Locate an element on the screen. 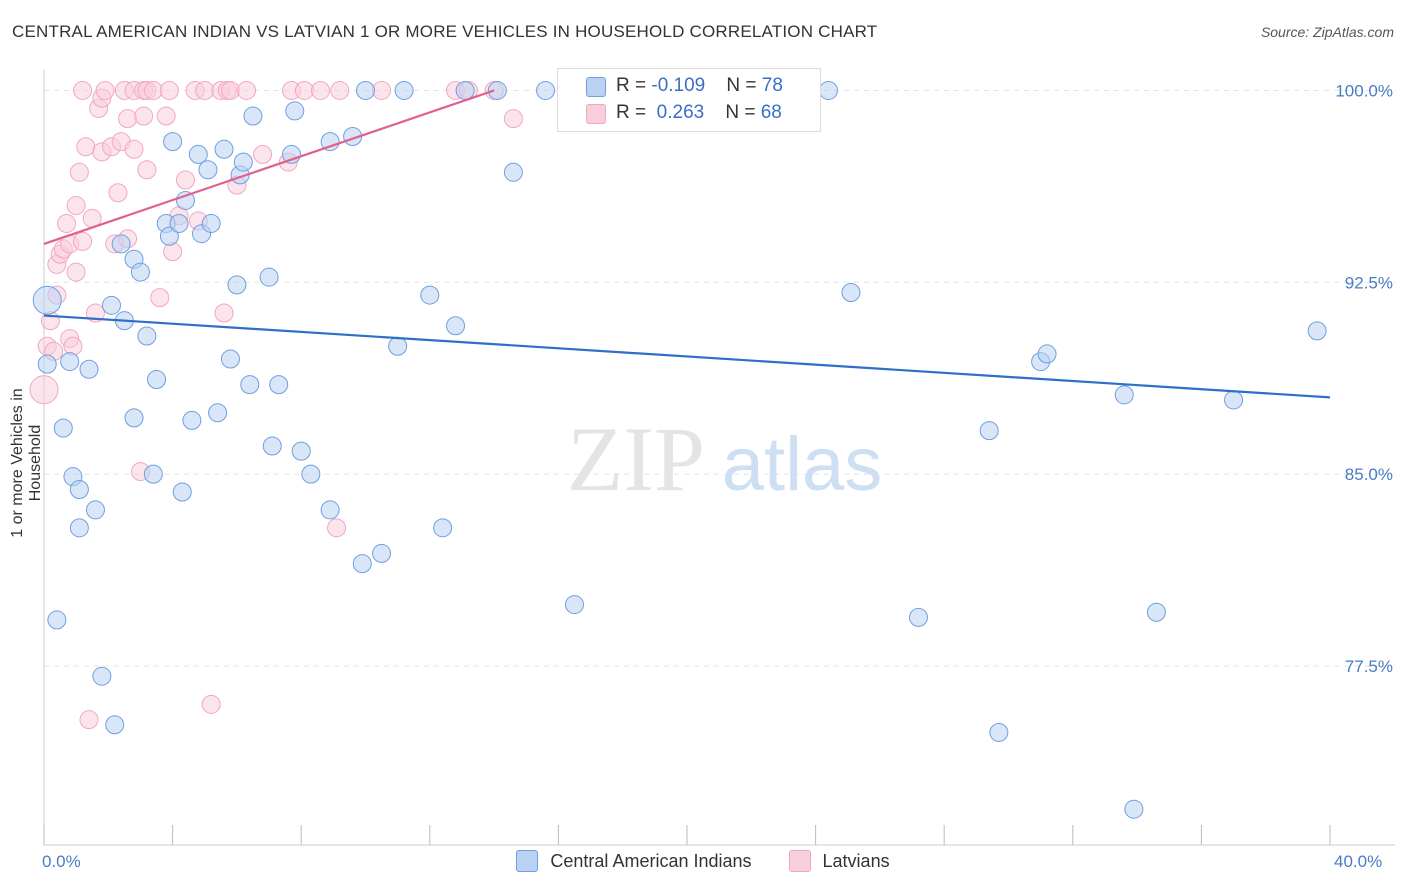 This screenshot has height=892, width=1406. stats-box: R = -0.109 N = 78 R = 0.263 N = 68 is located at coordinates (689, 100).